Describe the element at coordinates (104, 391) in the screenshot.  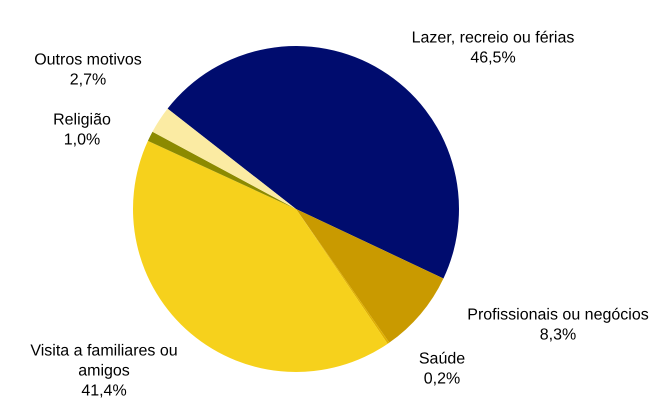
I see `data-label: 41,4%` at that location.